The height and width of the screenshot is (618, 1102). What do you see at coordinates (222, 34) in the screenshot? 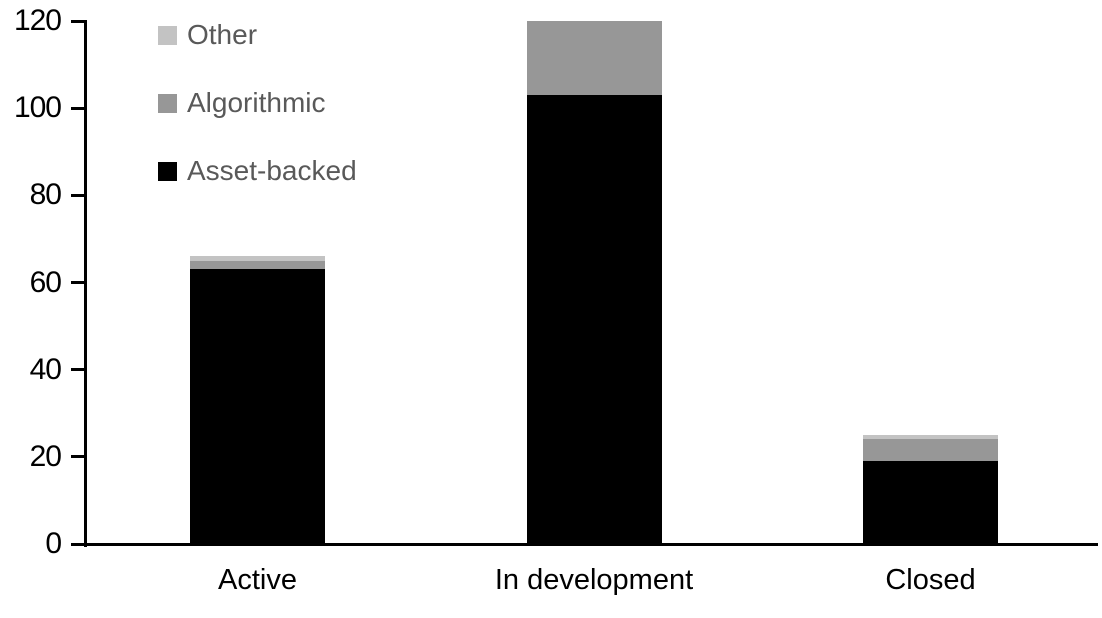
I see `legend-label-other: Other` at bounding box center [222, 34].